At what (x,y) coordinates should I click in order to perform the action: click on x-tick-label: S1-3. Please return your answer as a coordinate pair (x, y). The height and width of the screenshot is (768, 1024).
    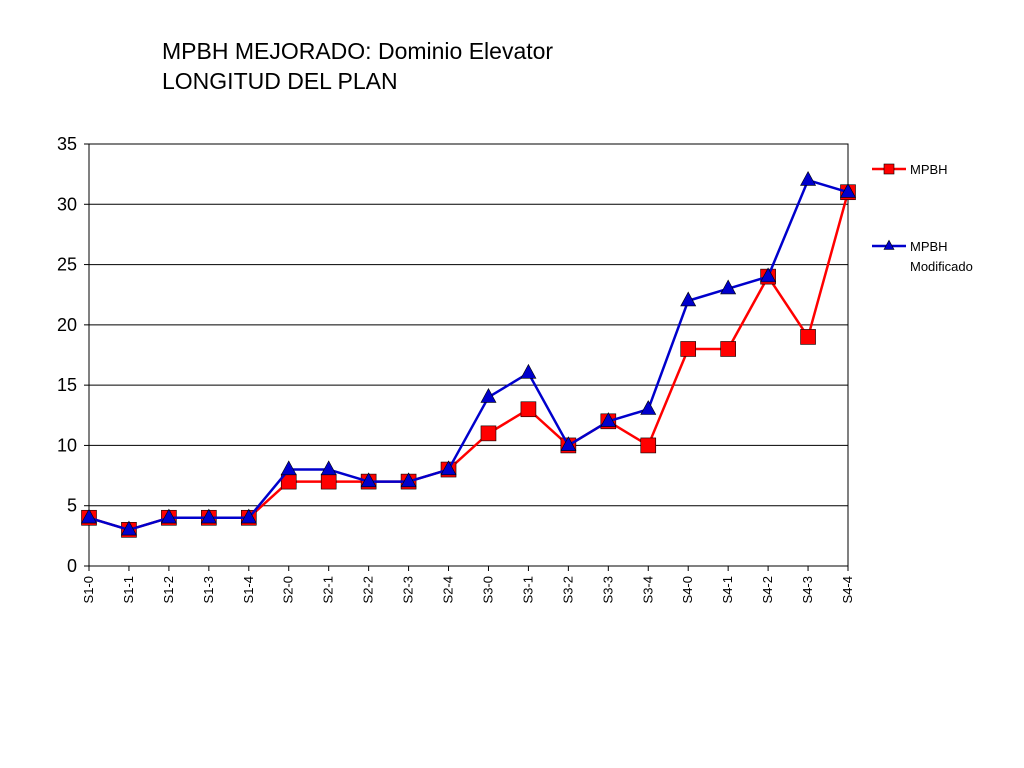
    Looking at the image, I should click on (208, 589).